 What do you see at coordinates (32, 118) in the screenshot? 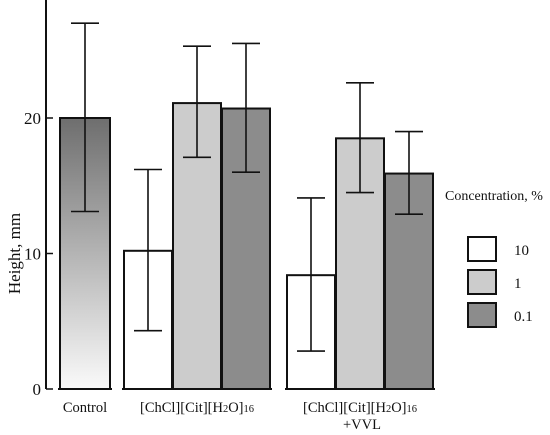
I see `y-tick-label: 20` at bounding box center [32, 118].